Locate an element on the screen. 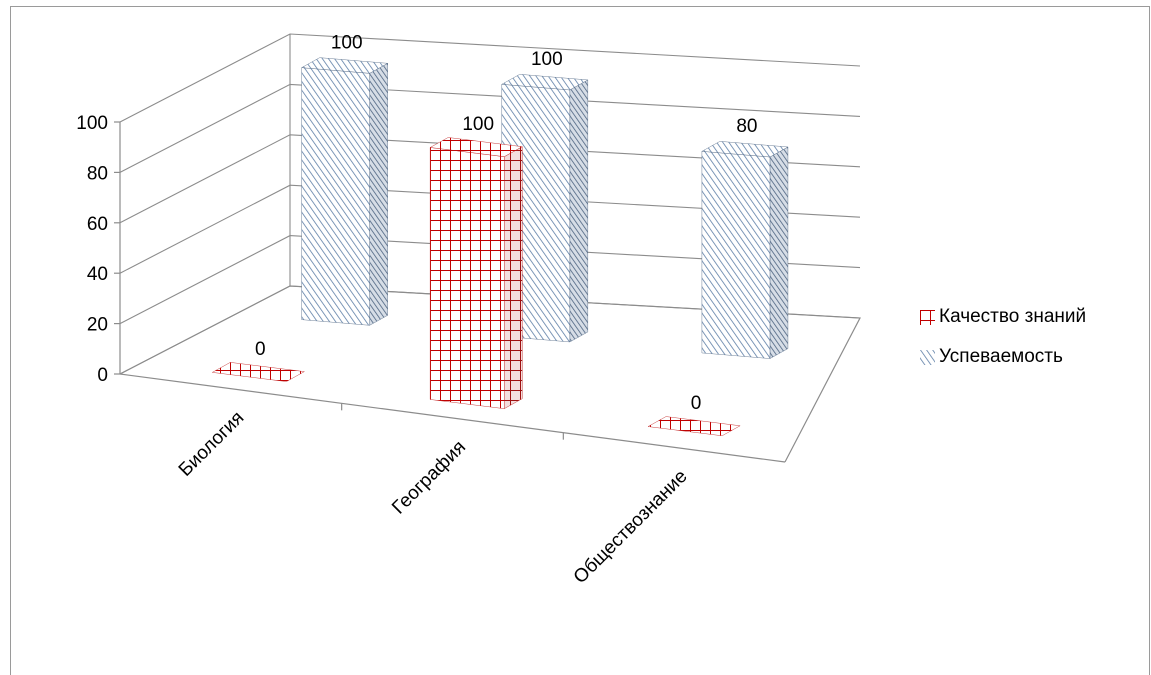  x-tick-label: Биология is located at coordinates (211, 443).